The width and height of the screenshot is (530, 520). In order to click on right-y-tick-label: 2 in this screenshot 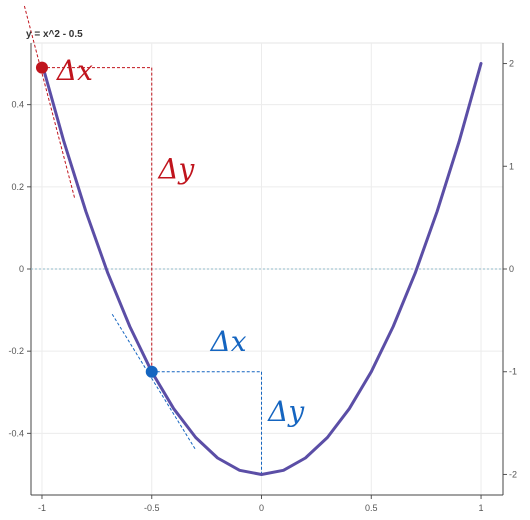, I will do `click(511, 64)`.